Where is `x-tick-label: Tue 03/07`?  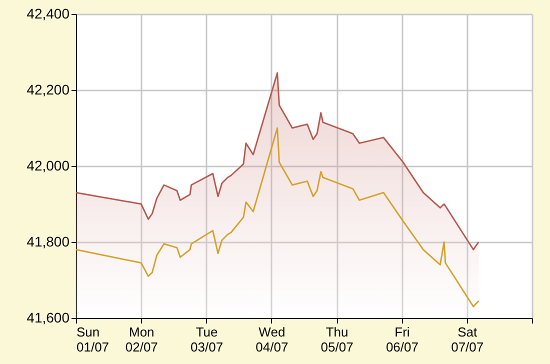
x-tick-label: Tue 03/07 is located at coordinates (207, 339).